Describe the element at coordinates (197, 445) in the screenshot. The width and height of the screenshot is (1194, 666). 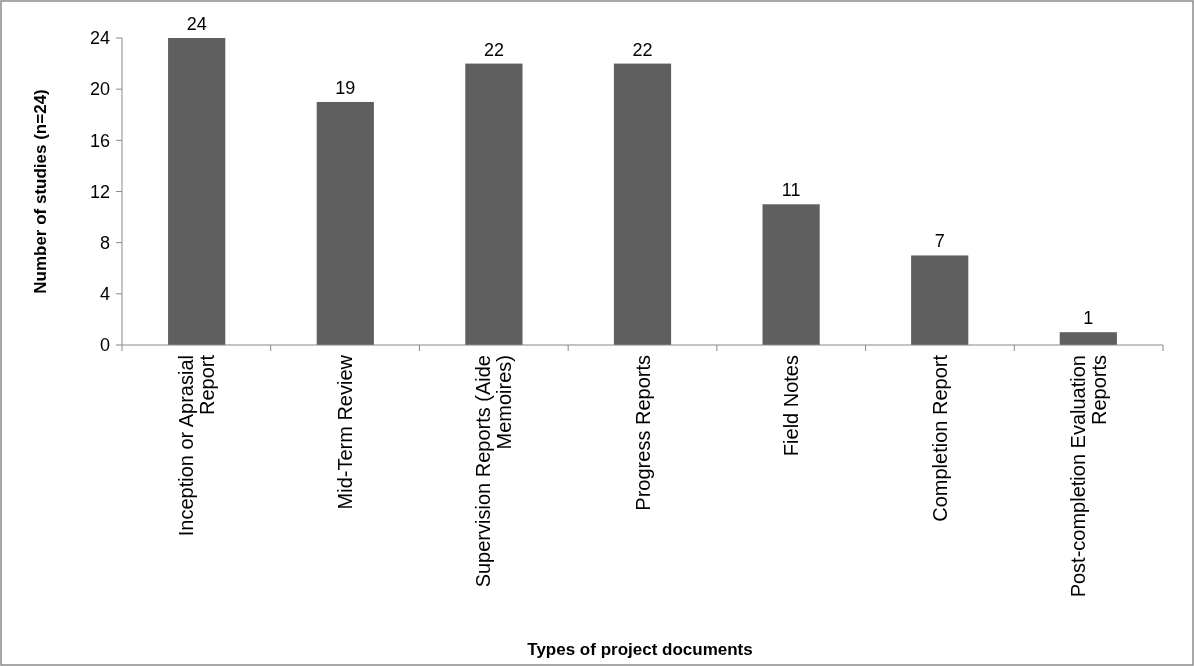
I see `x-tick-label: Inception or Aprasial Report` at that location.